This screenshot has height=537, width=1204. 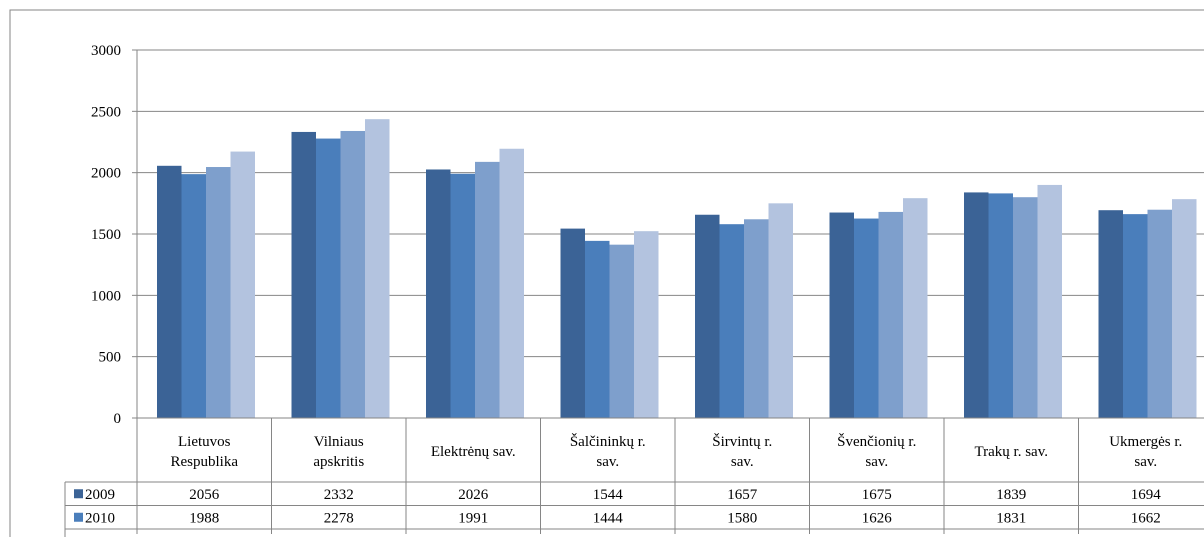 What do you see at coordinates (608, 518) in the screenshot?
I see `table-value: 1444` at bounding box center [608, 518].